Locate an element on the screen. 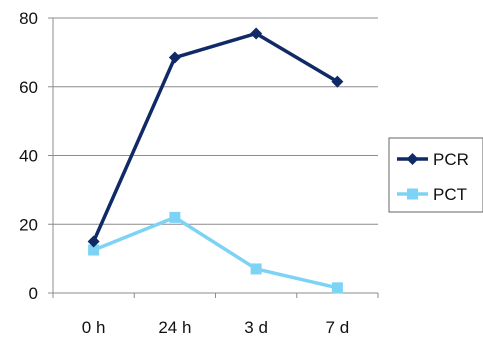 This screenshot has width=483, height=338. x-tick-label: 3 d is located at coordinates (256, 327).